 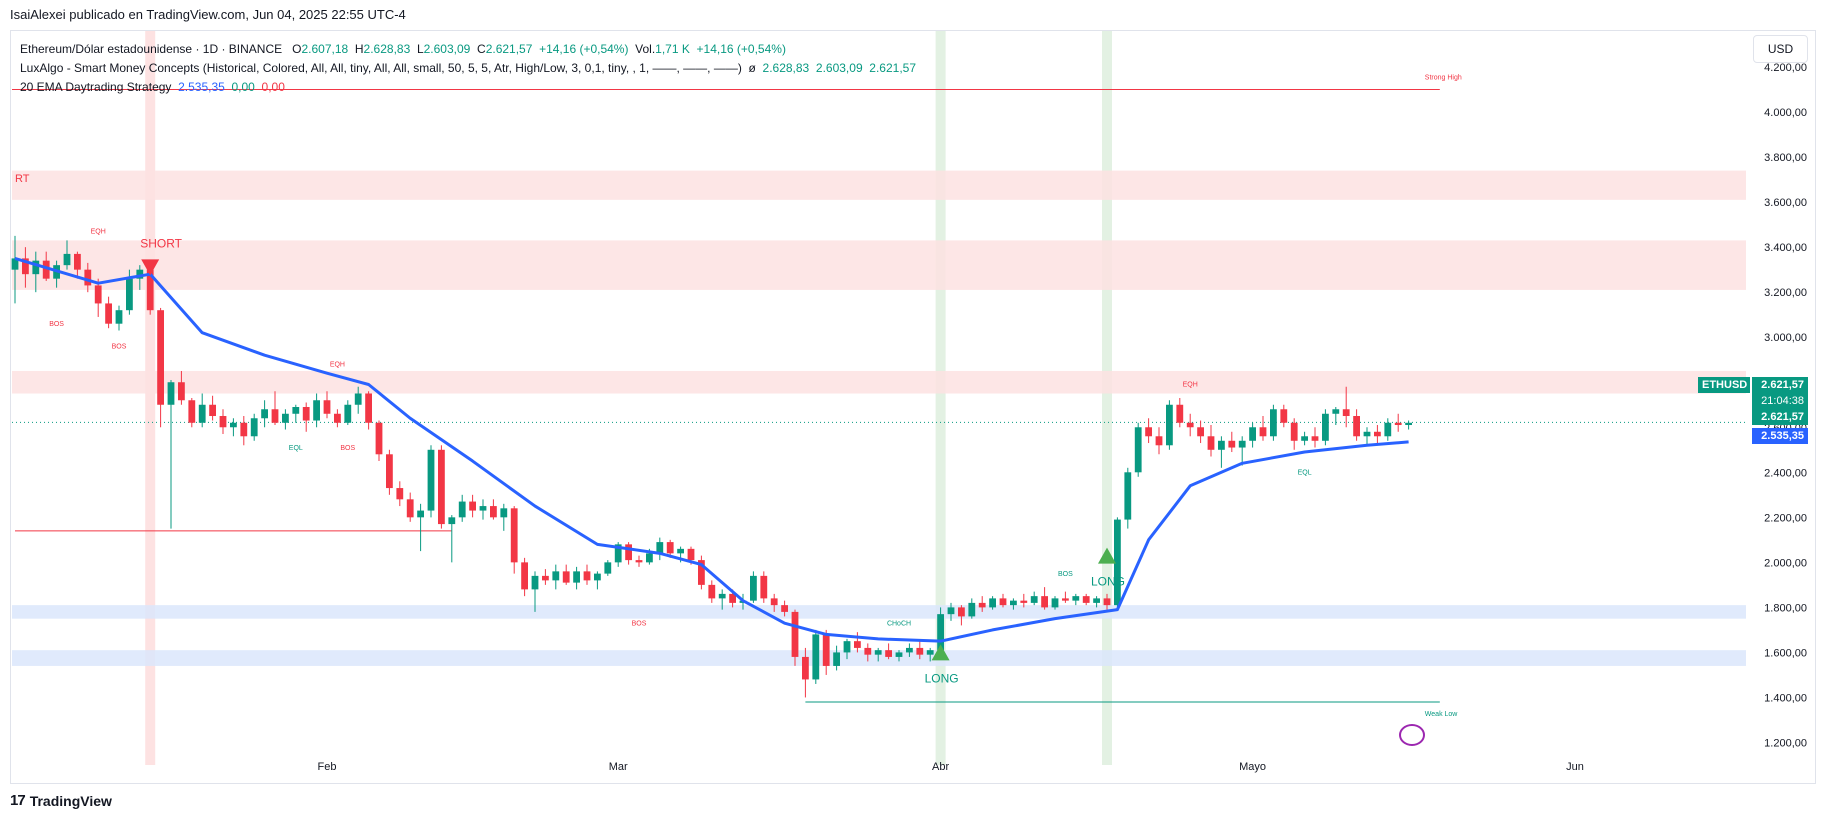 I want to click on luxalgo-symbol: ø, so click(x=752, y=68).